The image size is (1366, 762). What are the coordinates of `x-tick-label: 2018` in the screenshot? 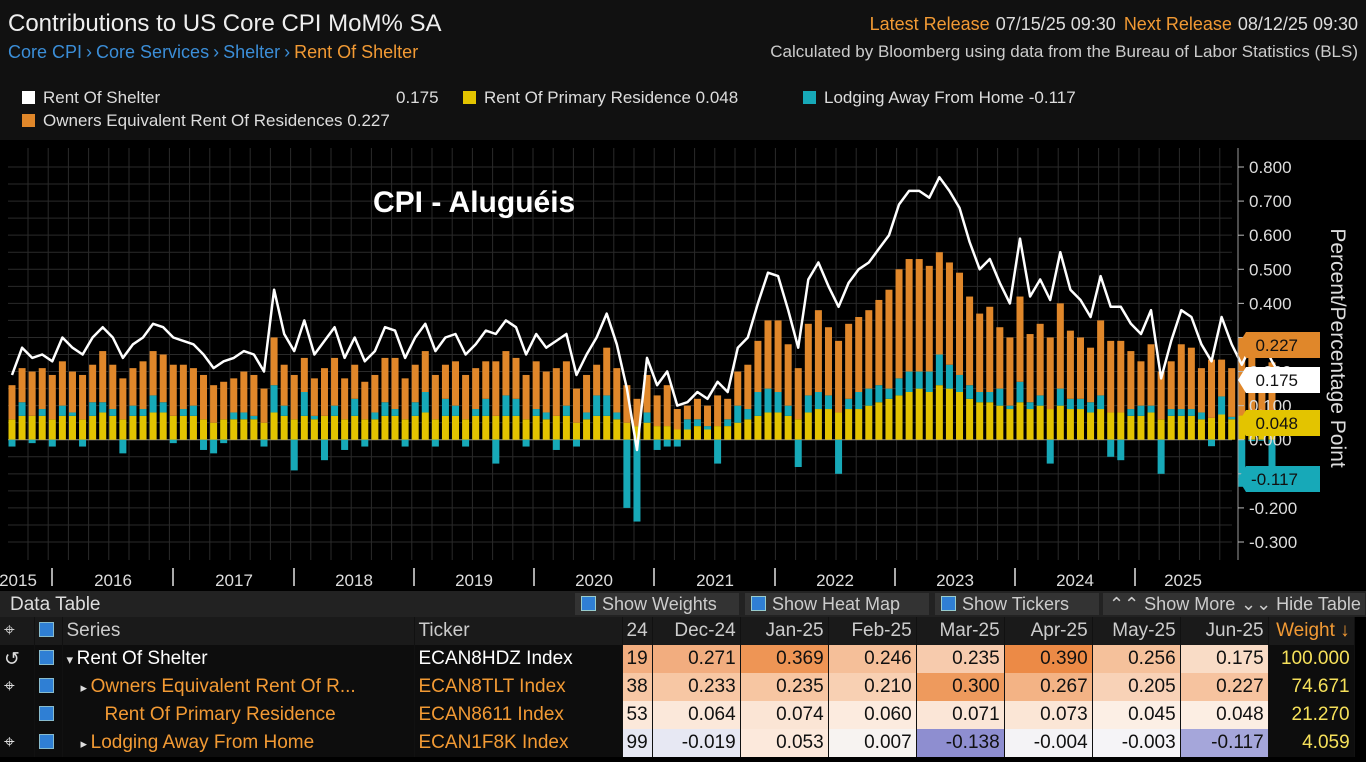 It's located at (354, 580).